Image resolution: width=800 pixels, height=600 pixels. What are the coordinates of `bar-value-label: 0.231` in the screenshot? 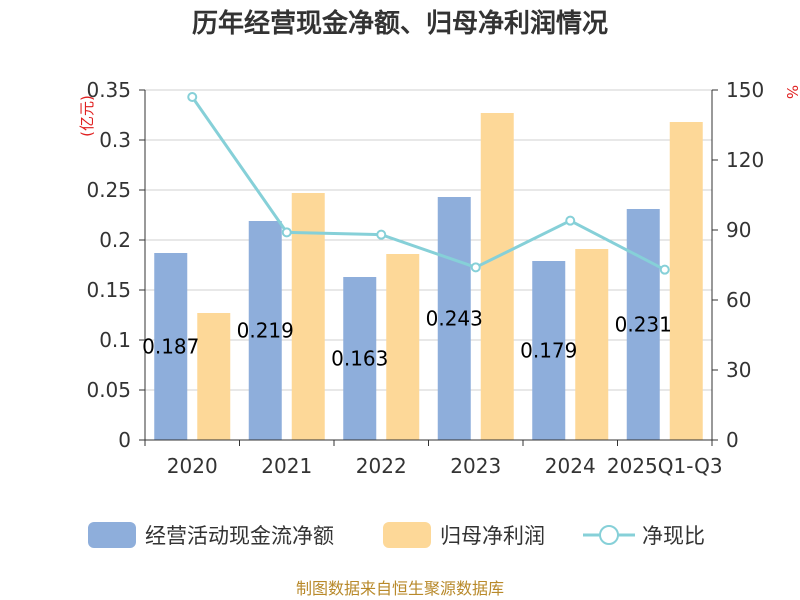 It's located at (643, 325).